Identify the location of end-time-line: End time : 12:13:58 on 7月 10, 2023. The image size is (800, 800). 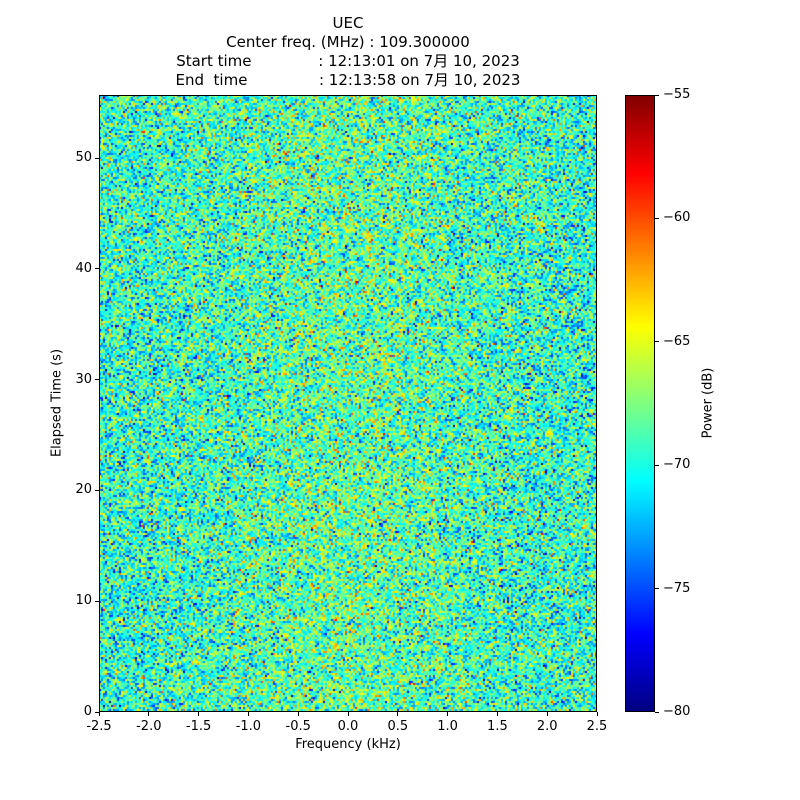
(348, 80).